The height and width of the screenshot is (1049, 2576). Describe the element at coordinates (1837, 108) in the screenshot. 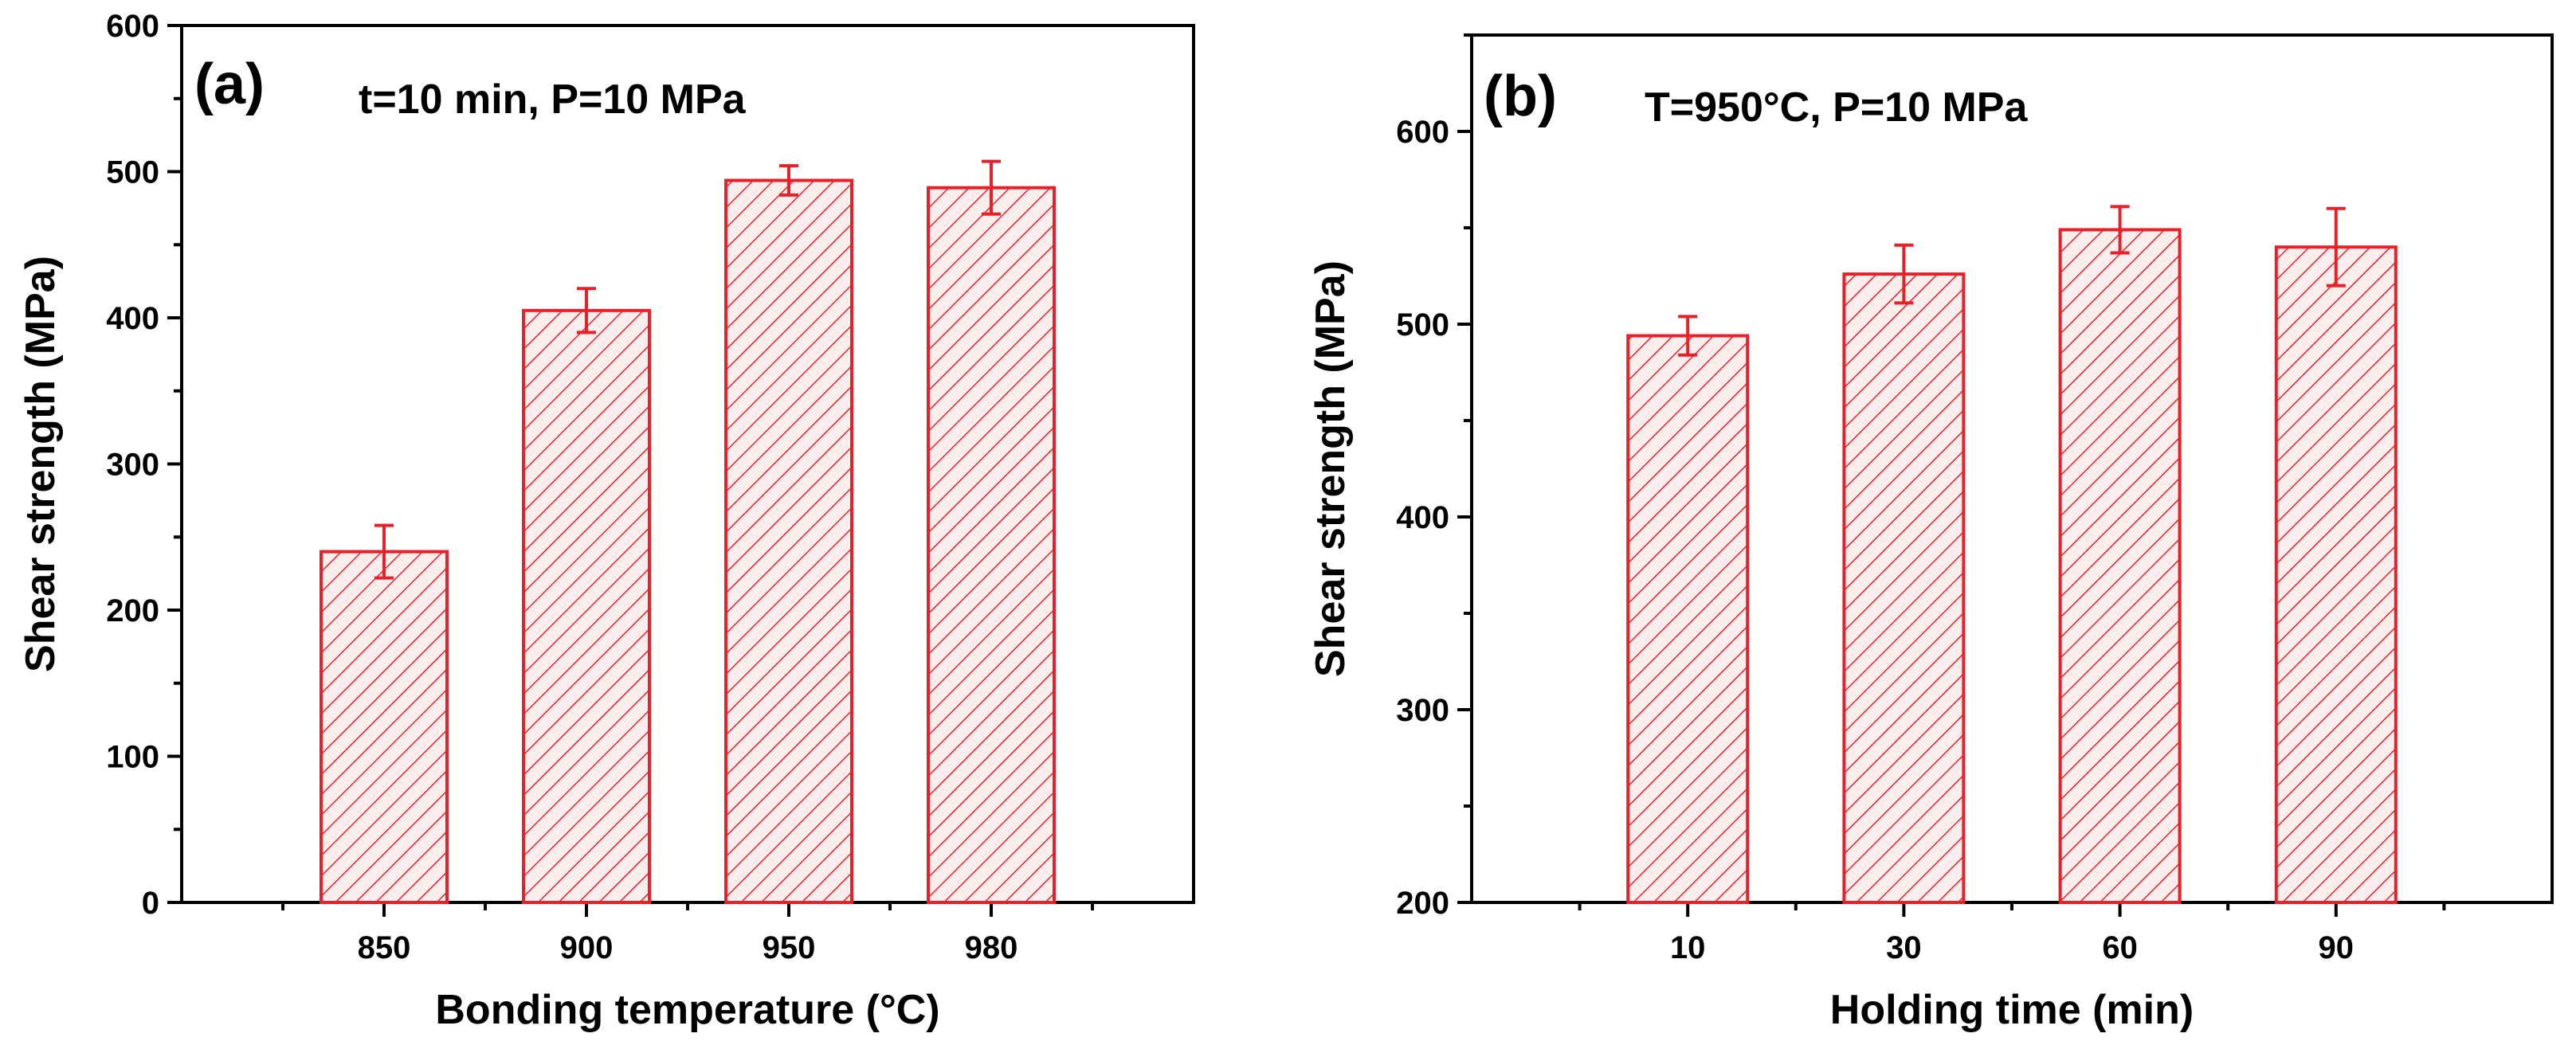

I see `condition-annotation: T=950°C, P=10 MPa` at that location.